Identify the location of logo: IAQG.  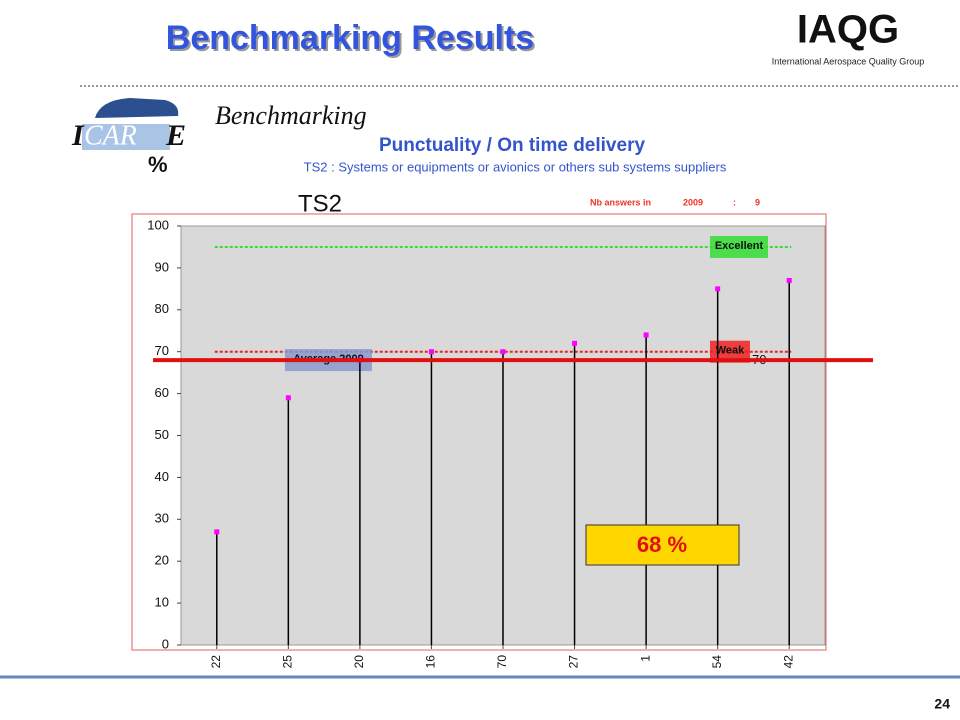
(848, 30).